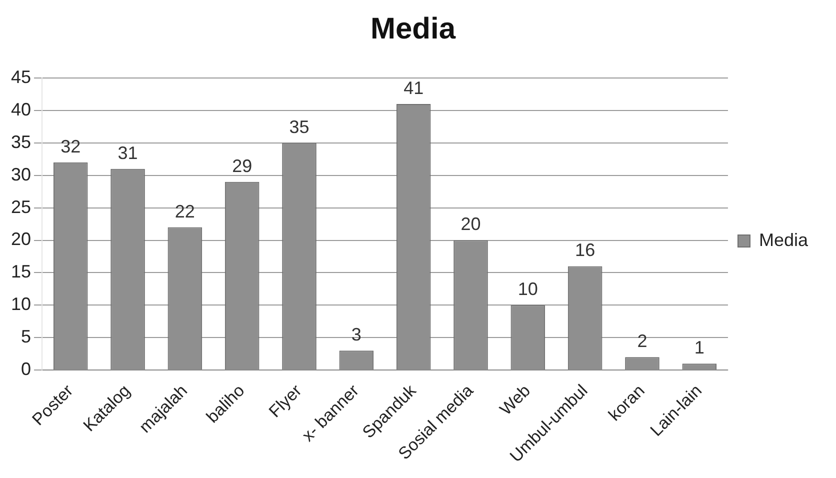  What do you see at coordinates (242, 166) in the screenshot?
I see `data-label: 29` at bounding box center [242, 166].